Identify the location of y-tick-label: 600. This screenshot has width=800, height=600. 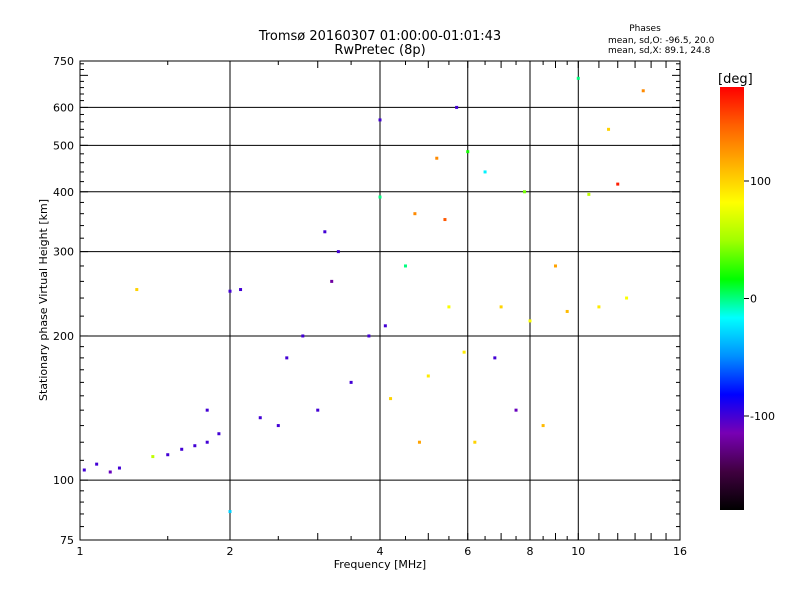
(63, 107).